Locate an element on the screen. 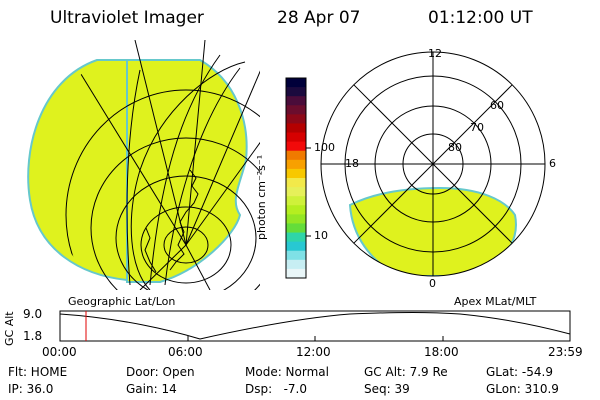 Image resolution: width=600 pixels, height=400 pixels. altitude-ytick-high: 9.0 is located at coordinates (33, 314).